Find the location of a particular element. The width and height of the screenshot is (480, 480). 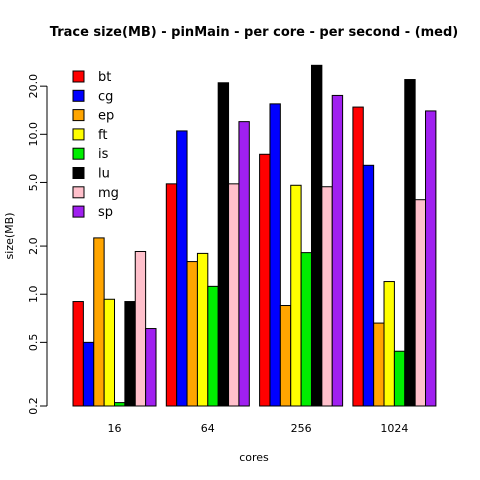

legend-label-bt: bt is located at coordinates (104, 77).